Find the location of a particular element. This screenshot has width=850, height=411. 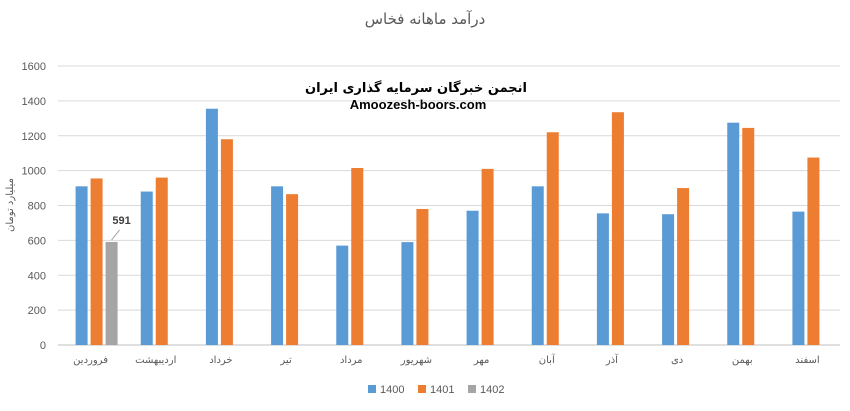

y-axis-ticks: 0 200 400 600 800 1000 1200 1400 1600 is located at coordinates (34, 206).